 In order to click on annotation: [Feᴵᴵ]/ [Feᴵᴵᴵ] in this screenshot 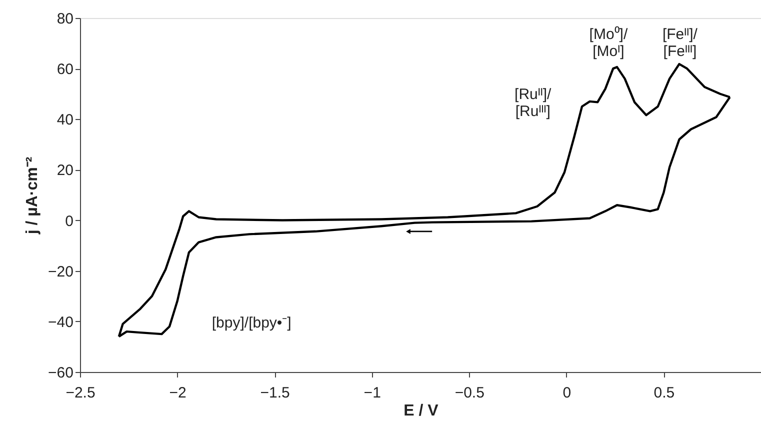, I will do `click(680, 43)`.